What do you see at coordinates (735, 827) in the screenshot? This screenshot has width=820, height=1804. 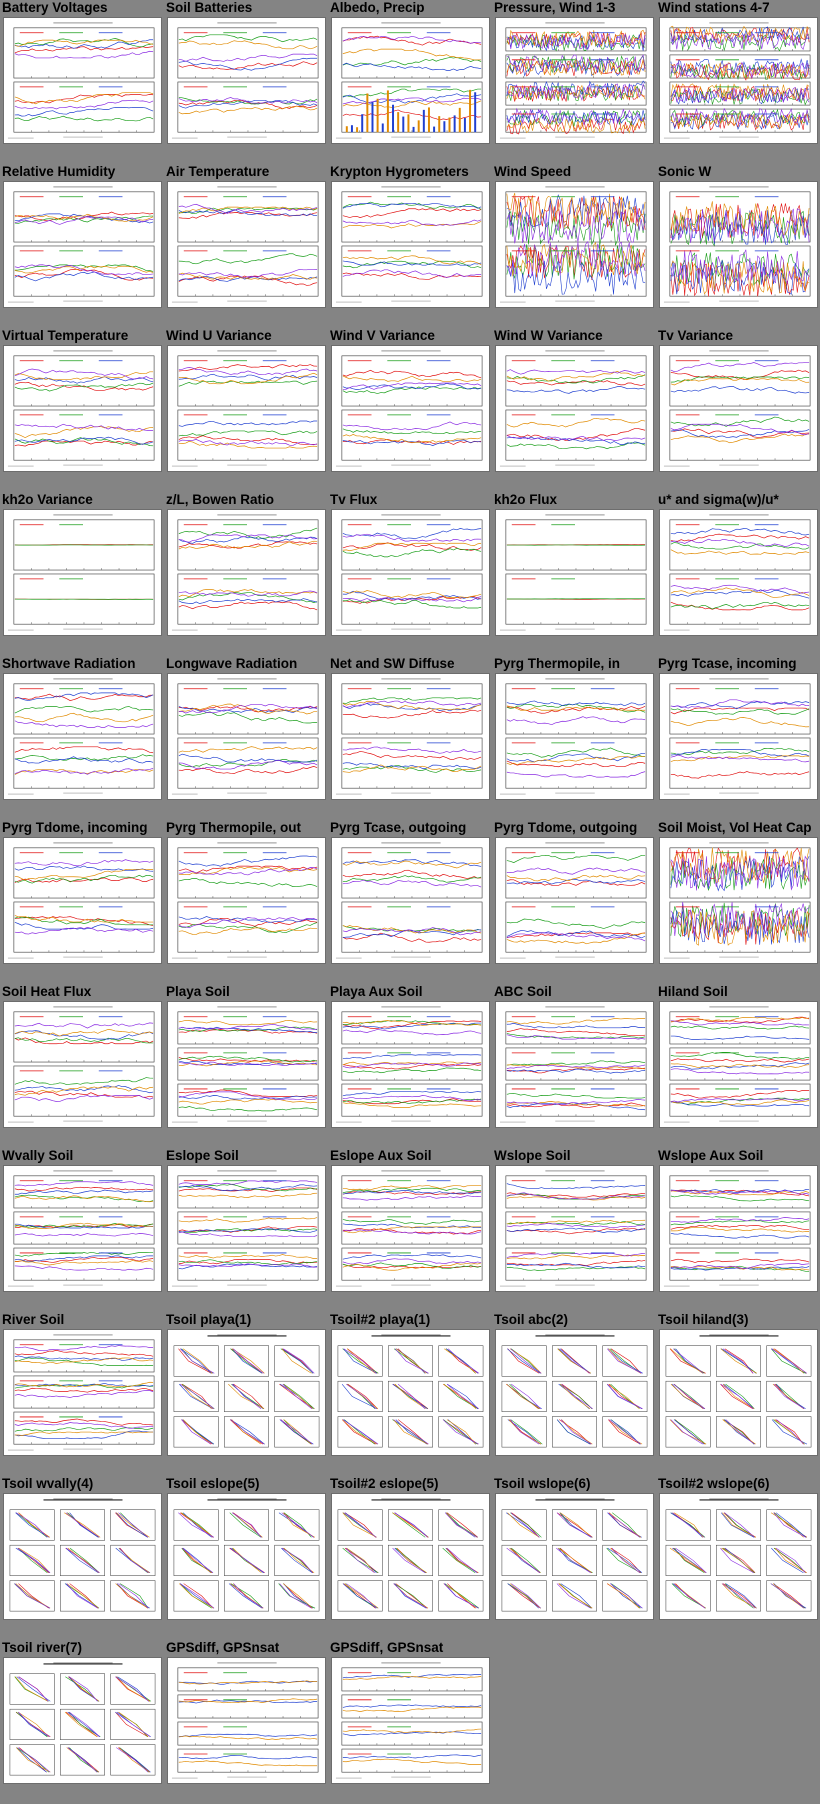 I see `panel-title: Soil Moist, Vol Heat Cap` at bounding box center [735, 827].